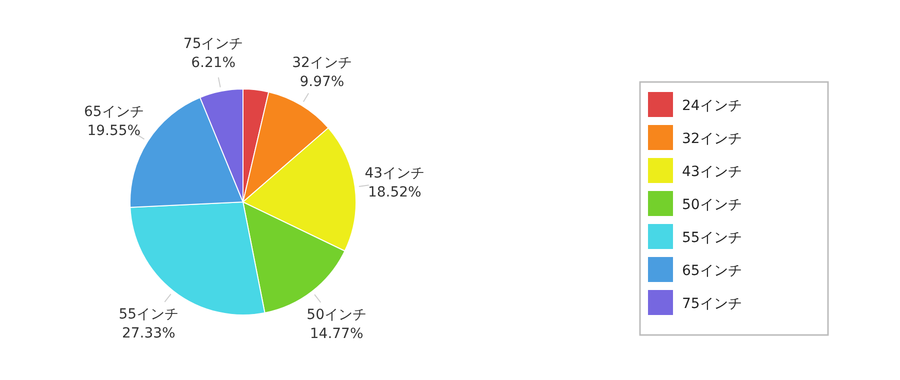 The image size is (900, 380). What do you see at coordinates (114, 130) in the screenshot?
I see `data-label: 19.55%` at bounding box center [114, 130].